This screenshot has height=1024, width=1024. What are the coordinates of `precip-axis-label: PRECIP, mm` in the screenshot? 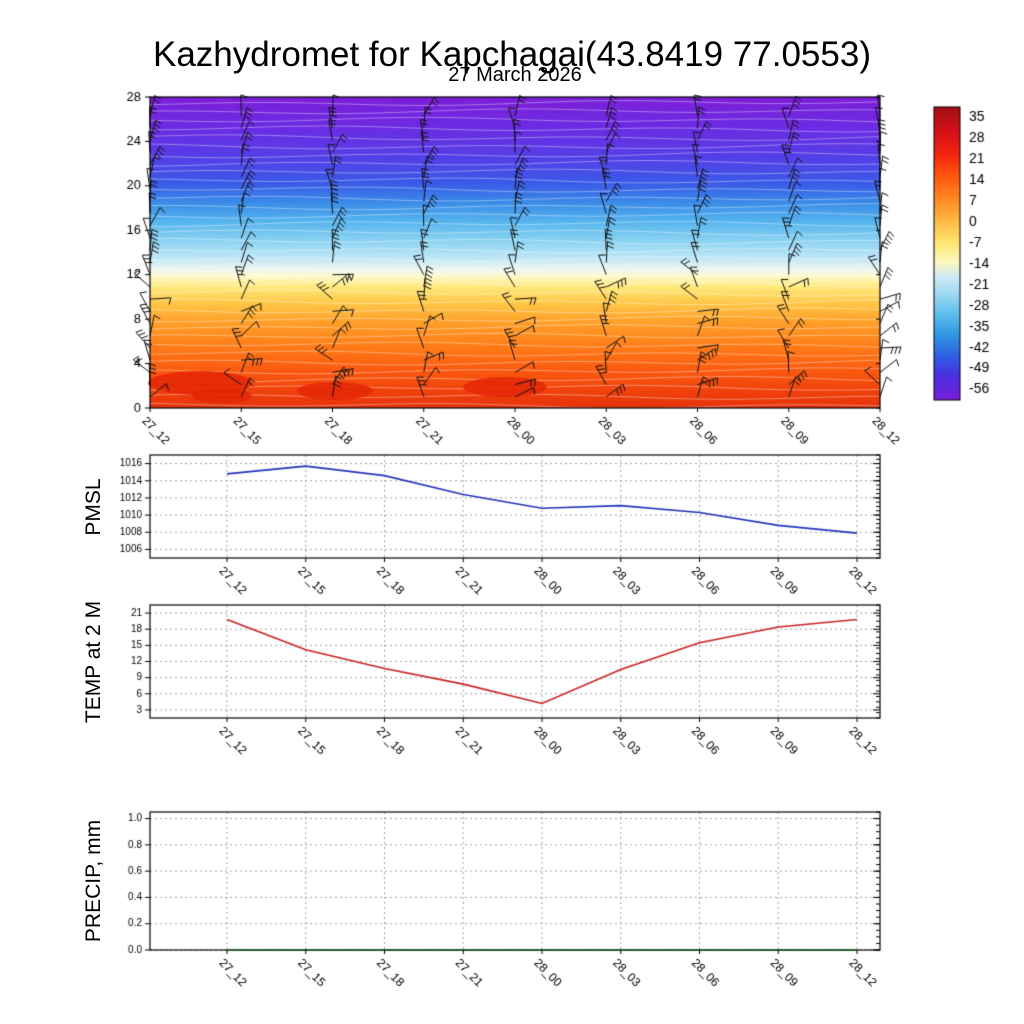 It's located at (93, 881).